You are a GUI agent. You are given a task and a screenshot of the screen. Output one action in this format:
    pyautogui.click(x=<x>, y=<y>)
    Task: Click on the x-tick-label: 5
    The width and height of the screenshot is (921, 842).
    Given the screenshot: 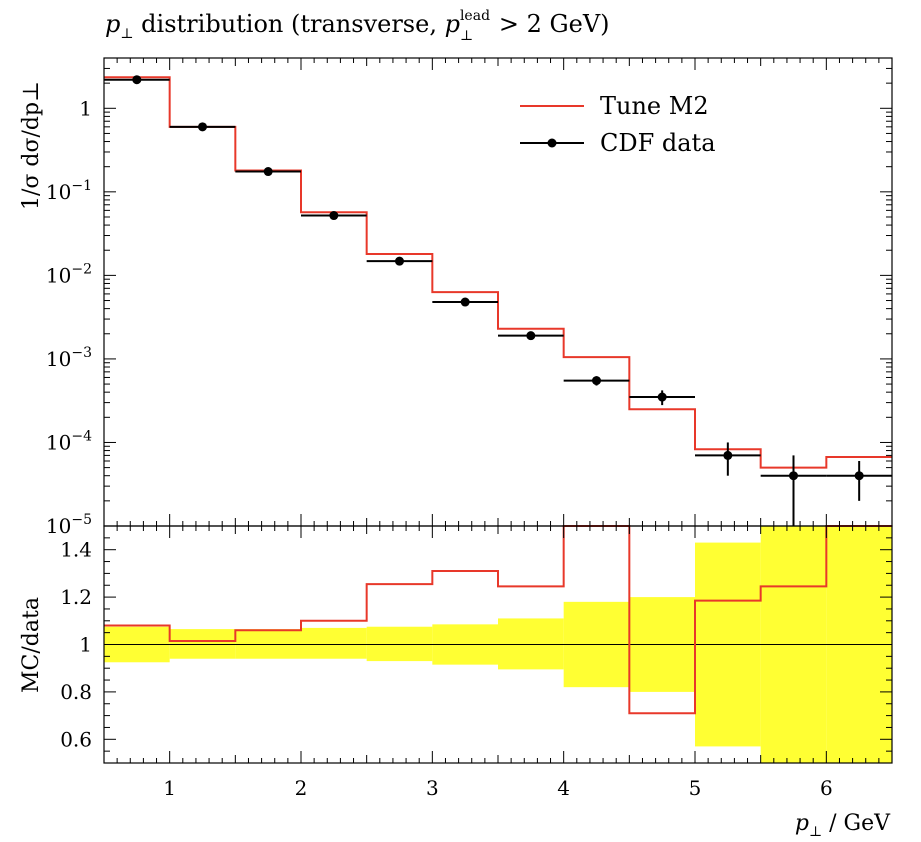 What is the action you would take?
    pyautogui.click(x=695, y=788)
    